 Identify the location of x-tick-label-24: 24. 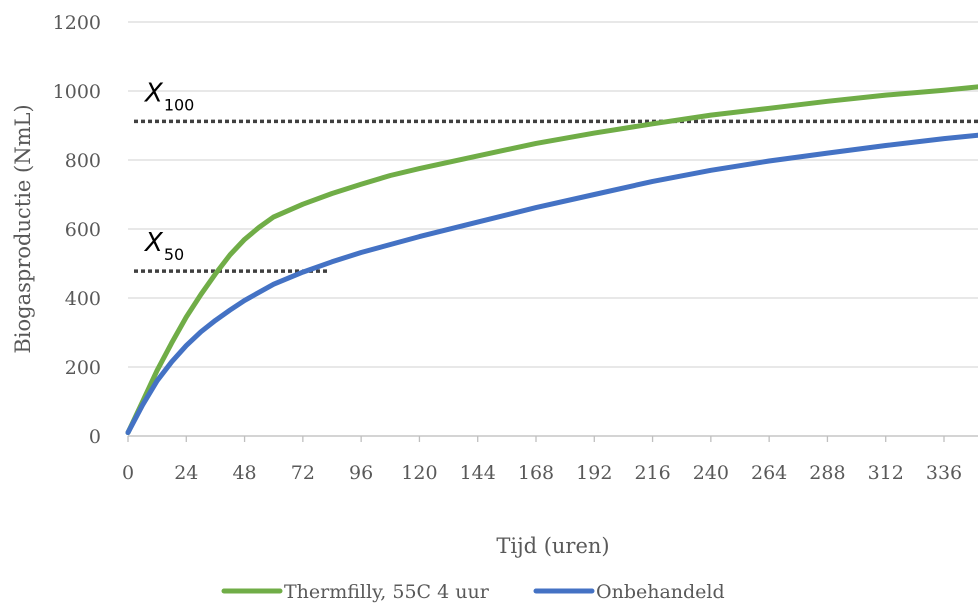
(186, 473).